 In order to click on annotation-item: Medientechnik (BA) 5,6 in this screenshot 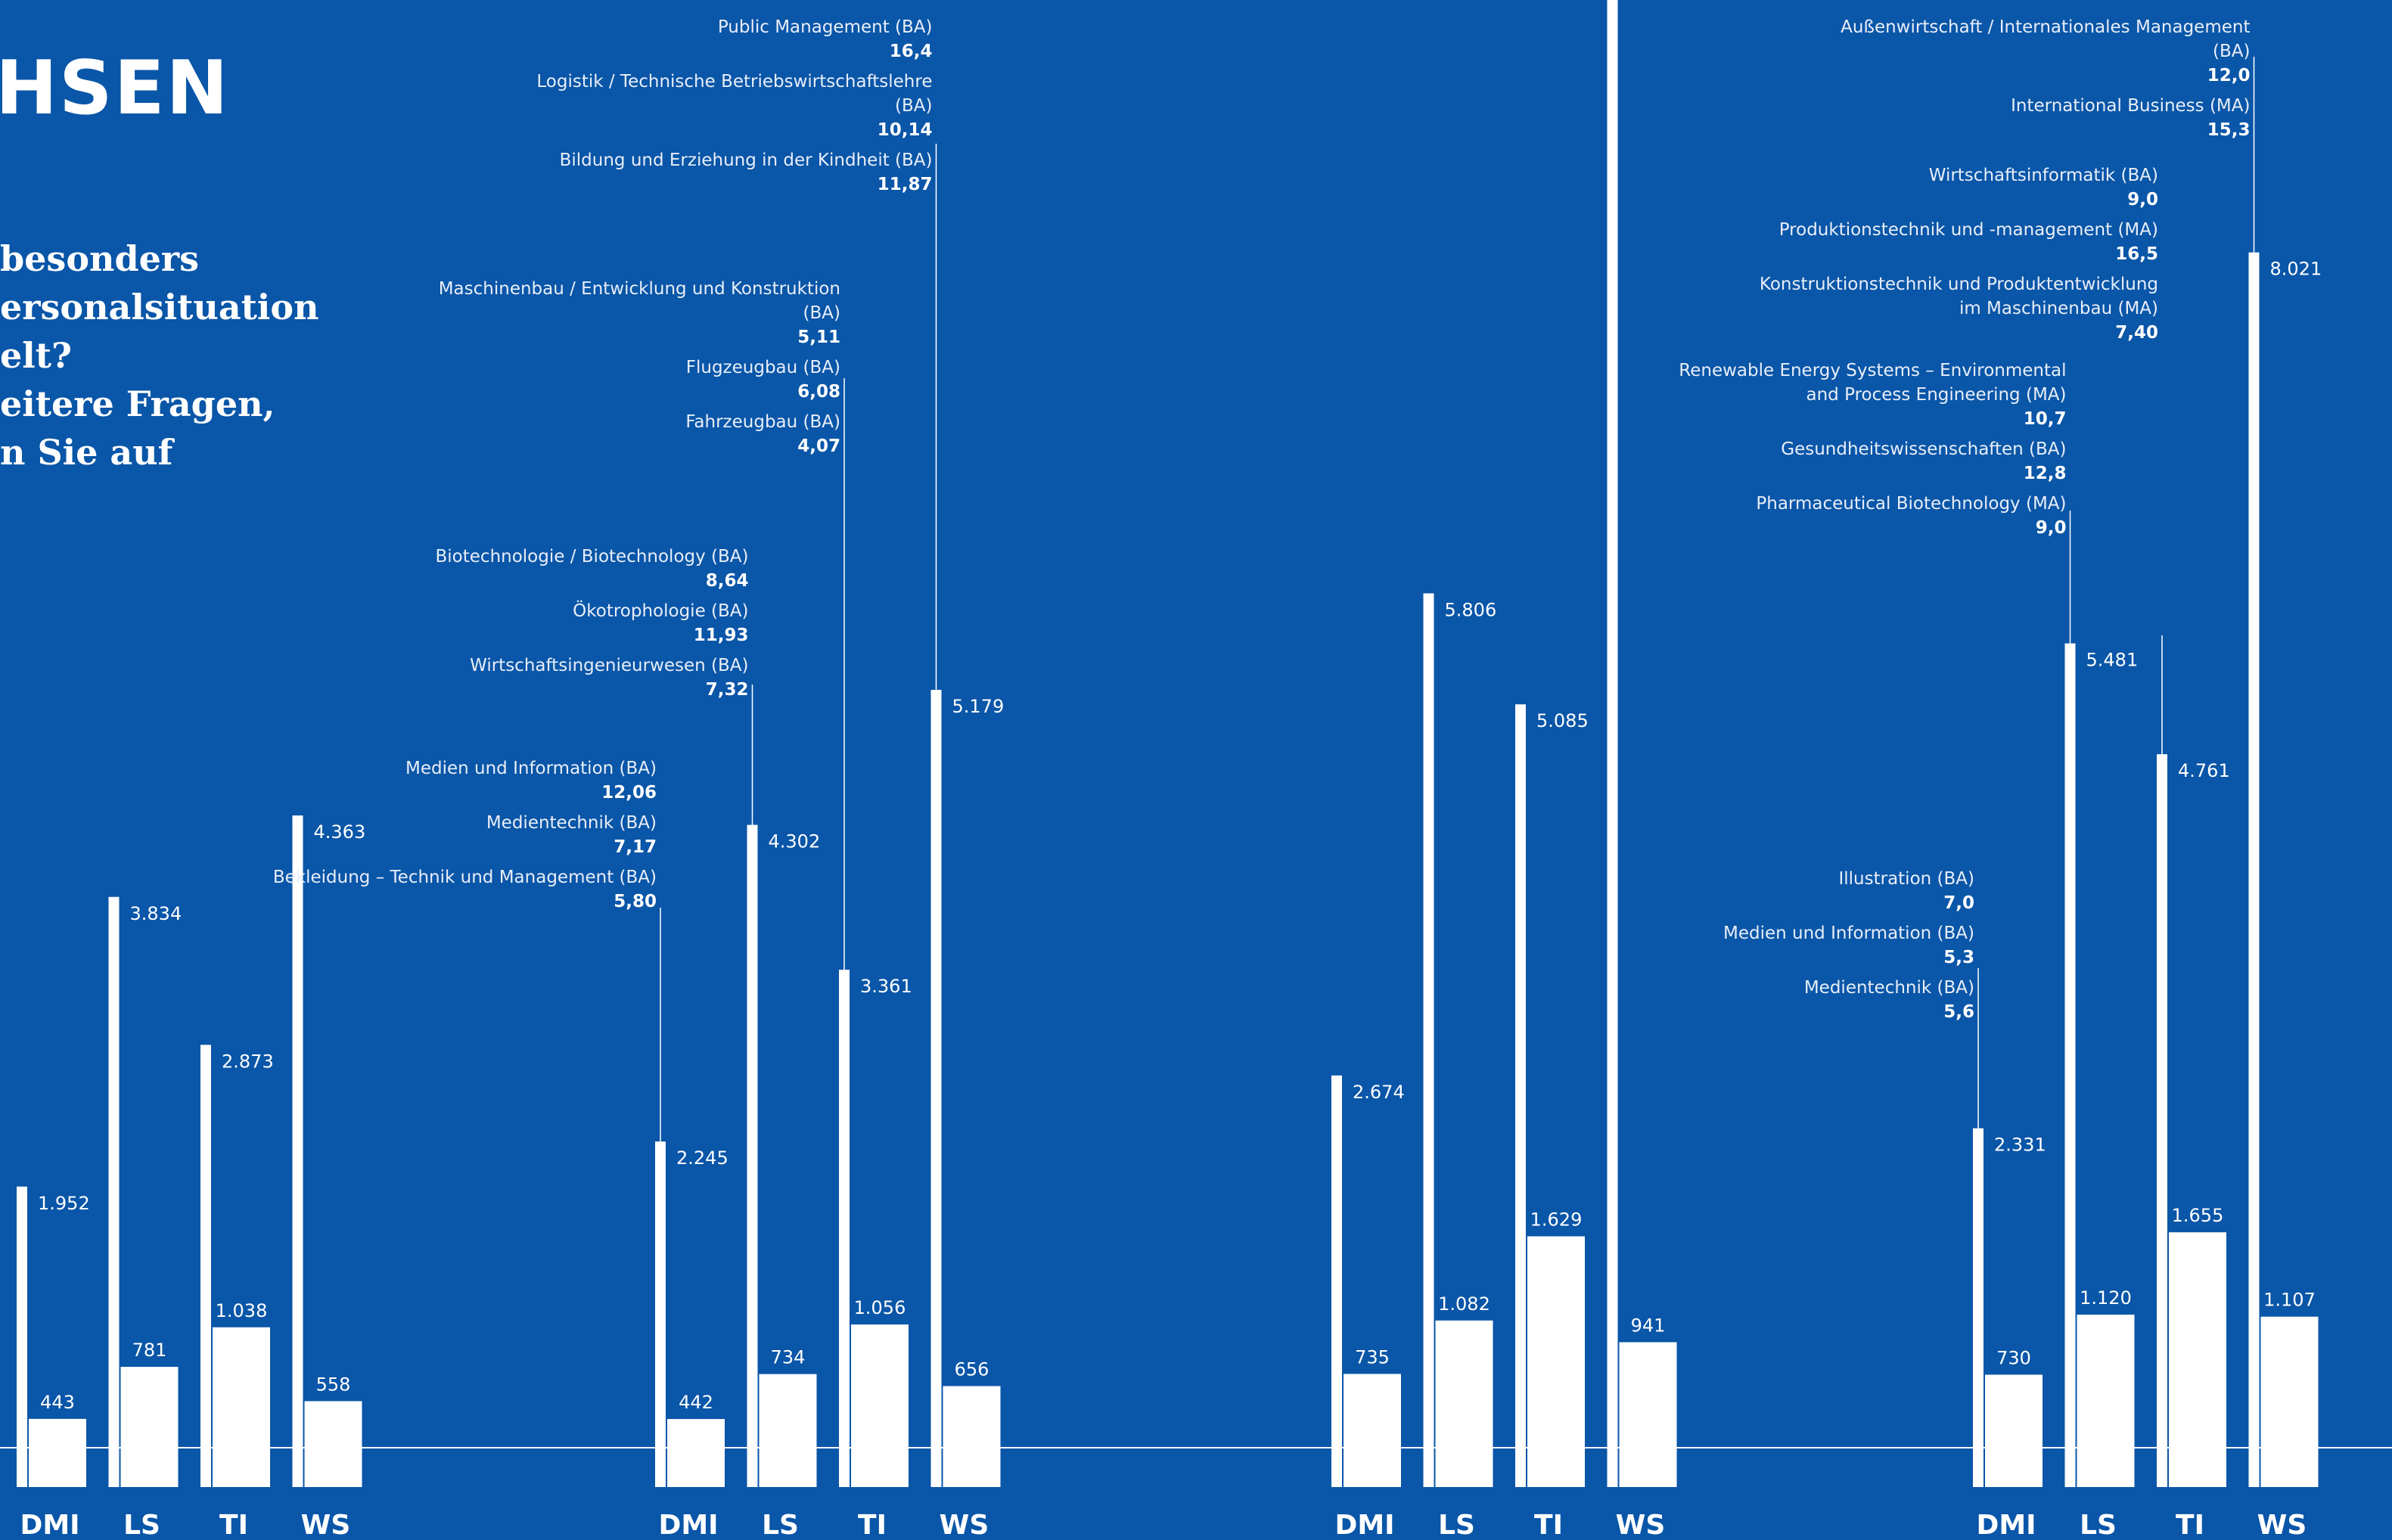, I will do `click(1848, 1000)`.